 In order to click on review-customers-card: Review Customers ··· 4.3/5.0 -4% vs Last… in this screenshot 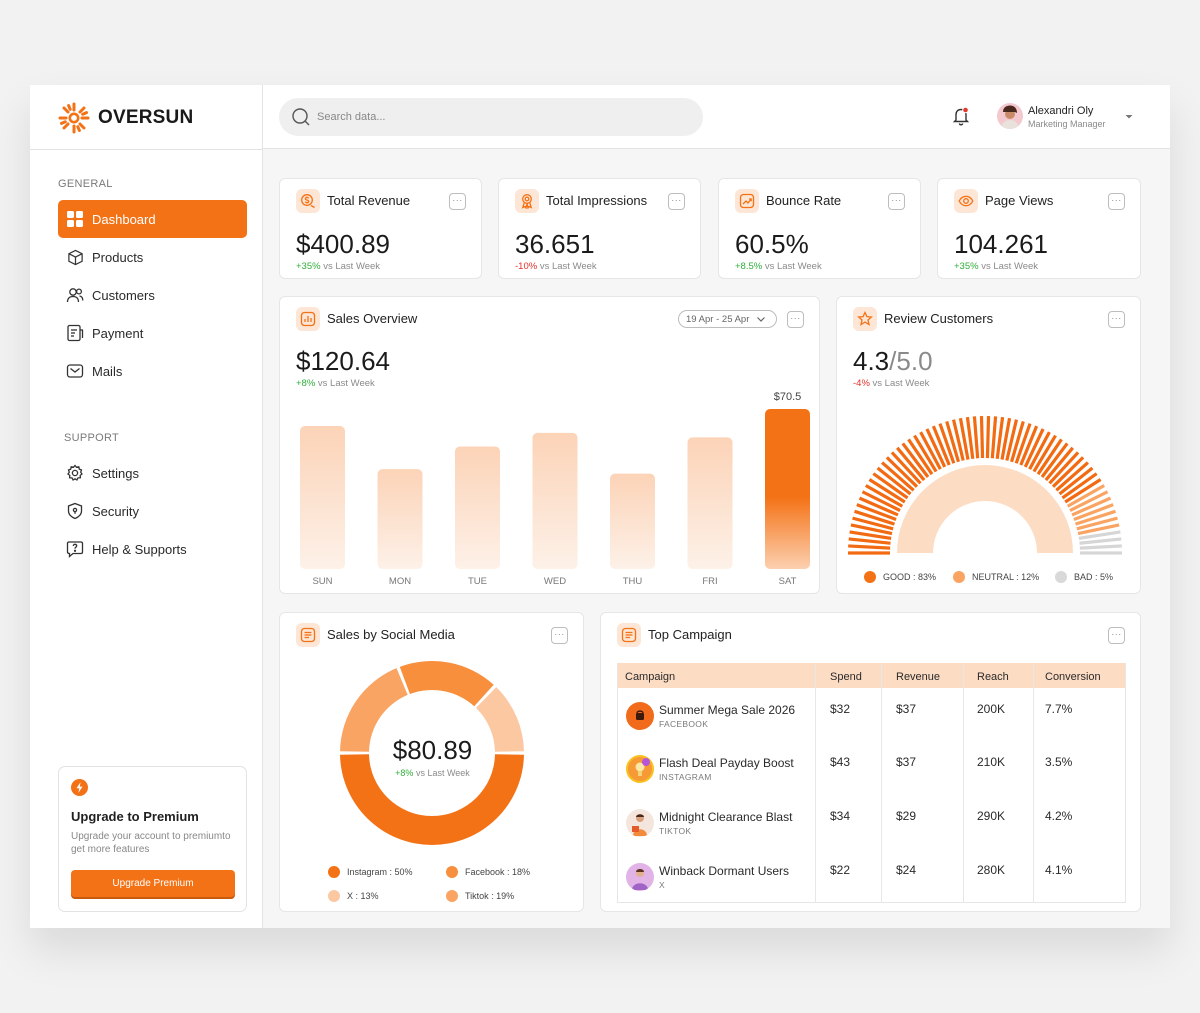, I will do `click(988, 445)`.